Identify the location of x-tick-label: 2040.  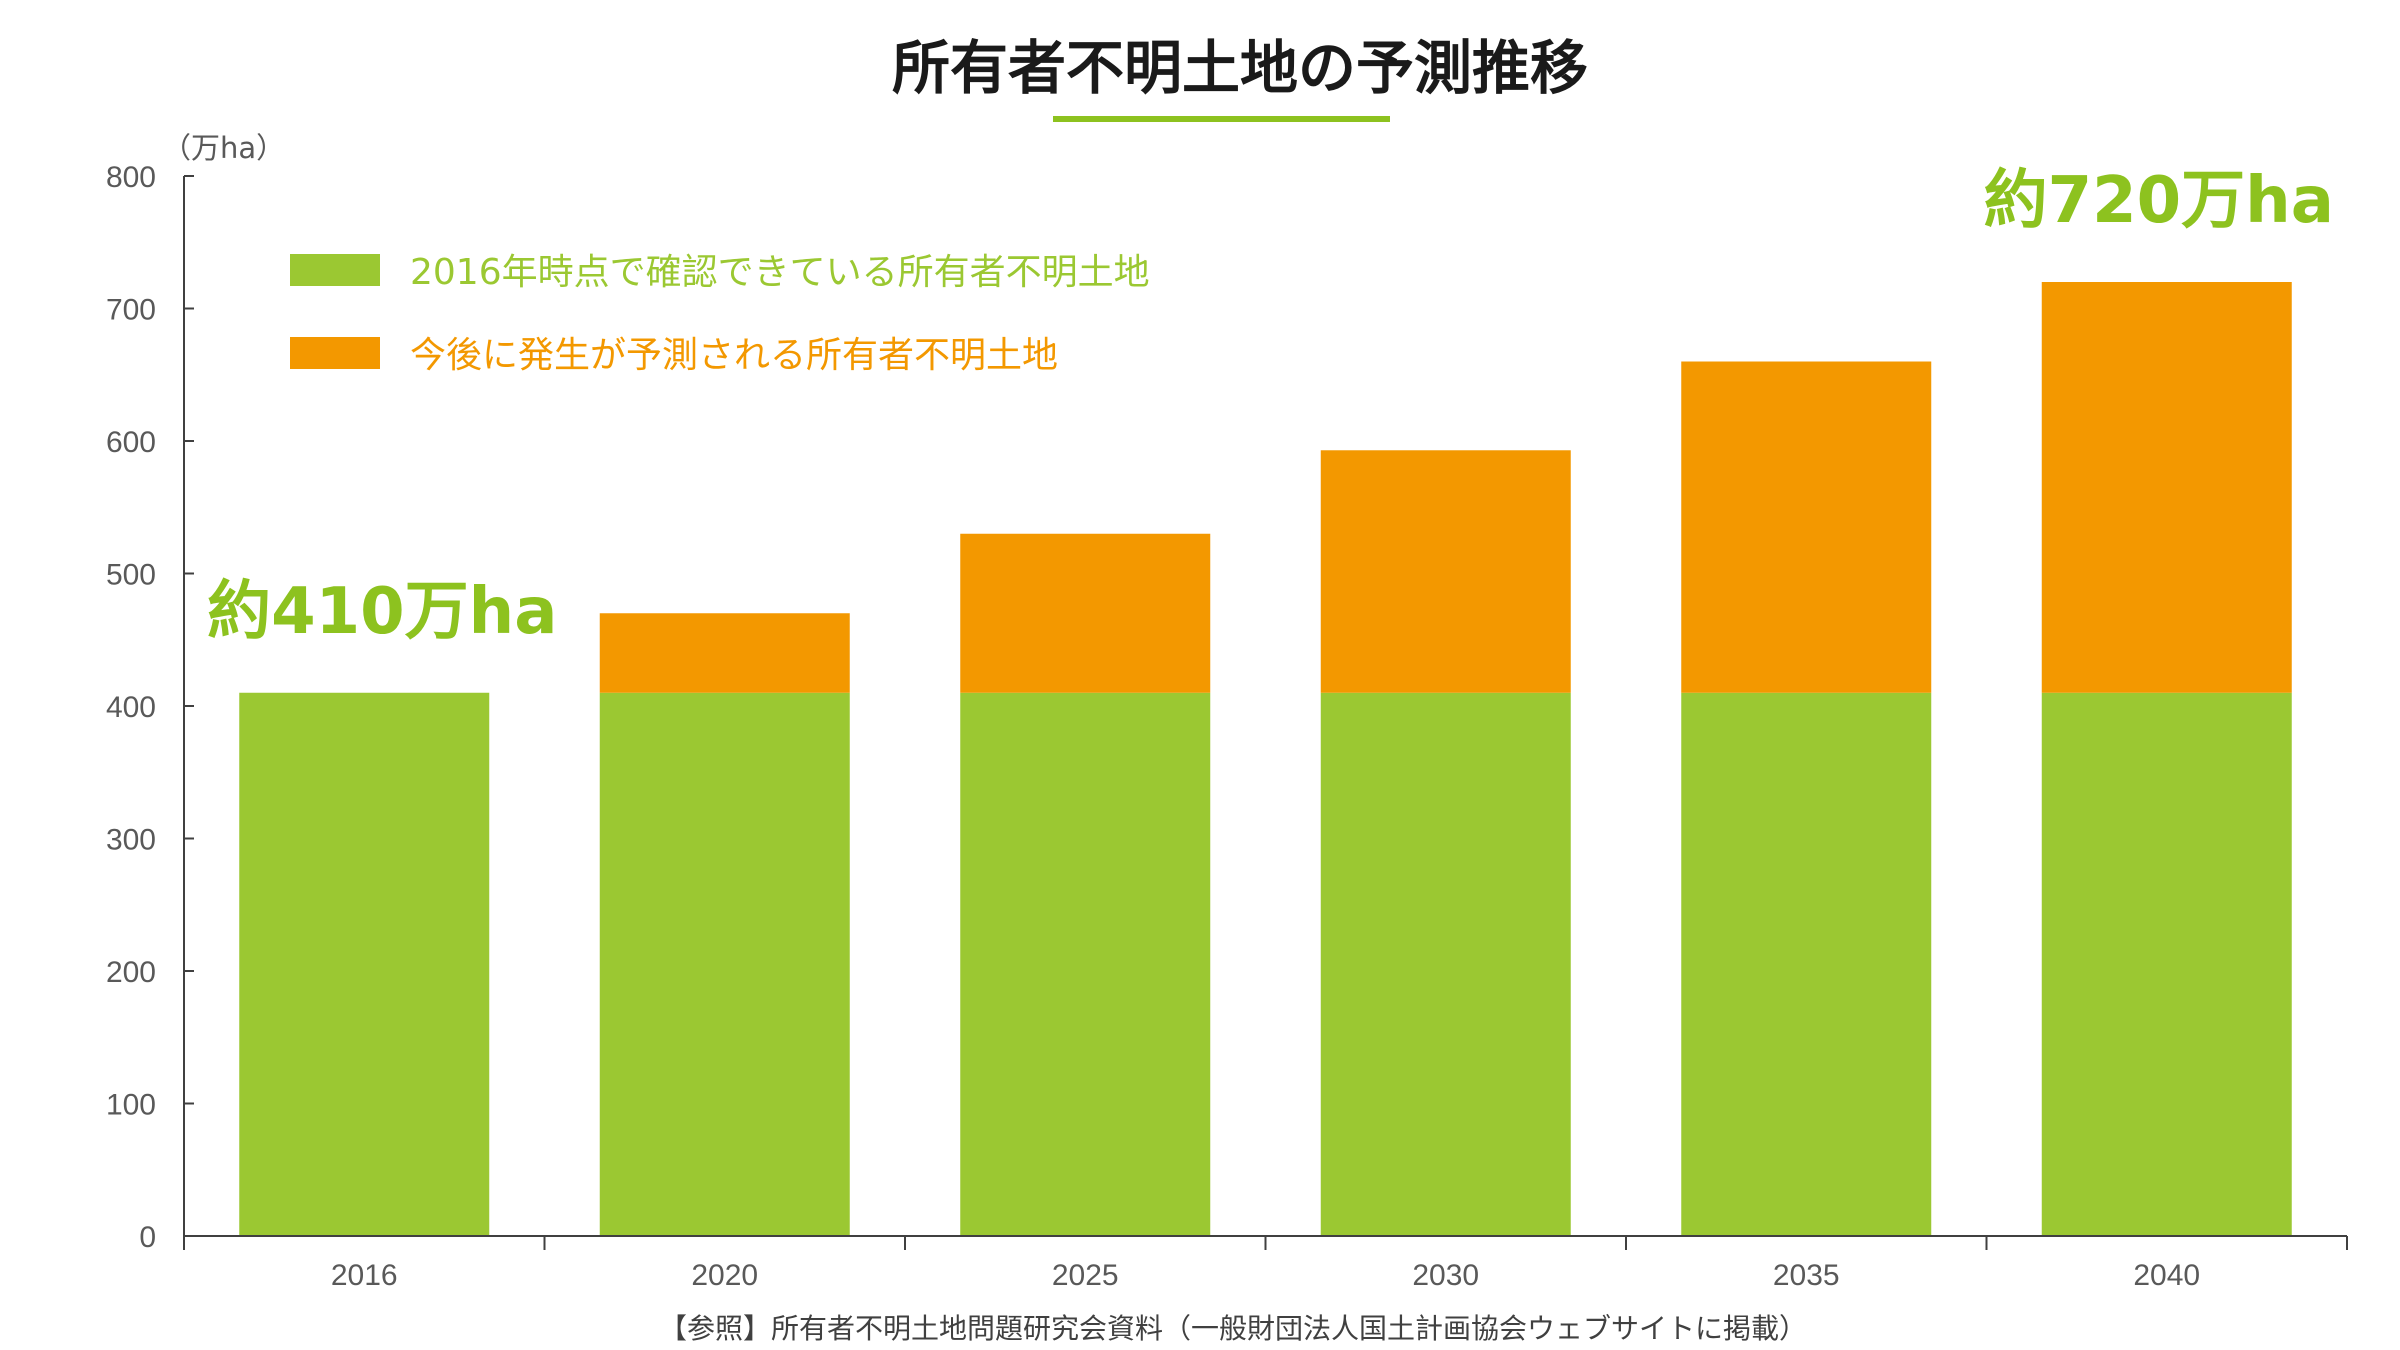
(2166, 1275).